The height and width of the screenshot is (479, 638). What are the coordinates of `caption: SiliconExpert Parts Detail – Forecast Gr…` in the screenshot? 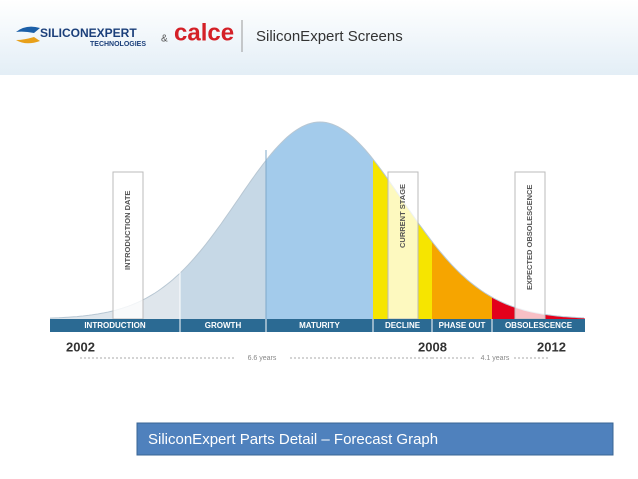 It's located at (293, 439).